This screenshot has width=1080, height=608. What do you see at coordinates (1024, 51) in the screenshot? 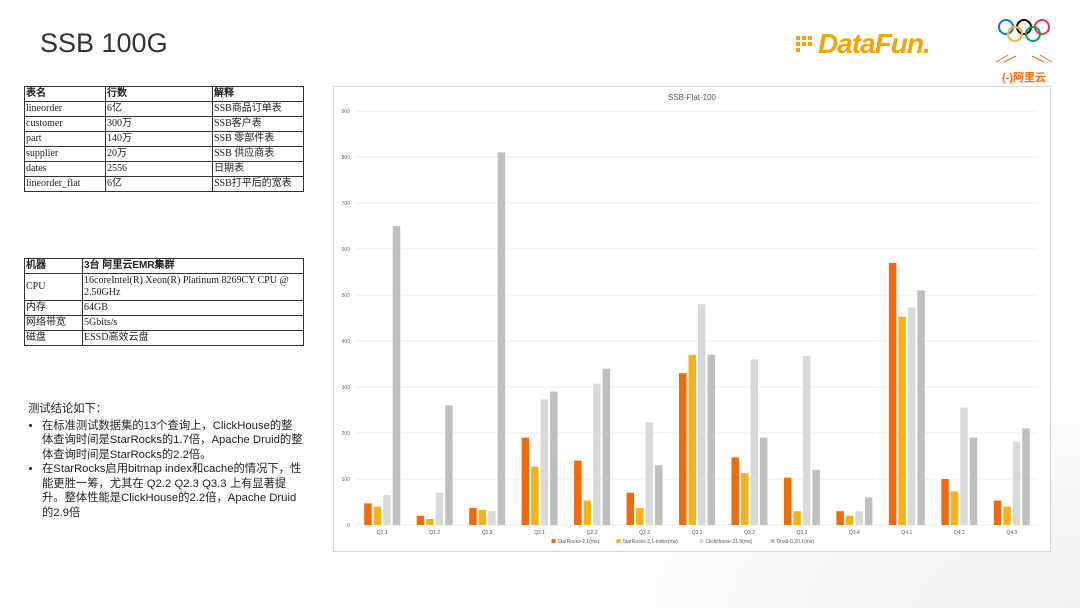
I see `aliyun-olympic-logo: (-)阿里云` at bounding box center [1024, 51].